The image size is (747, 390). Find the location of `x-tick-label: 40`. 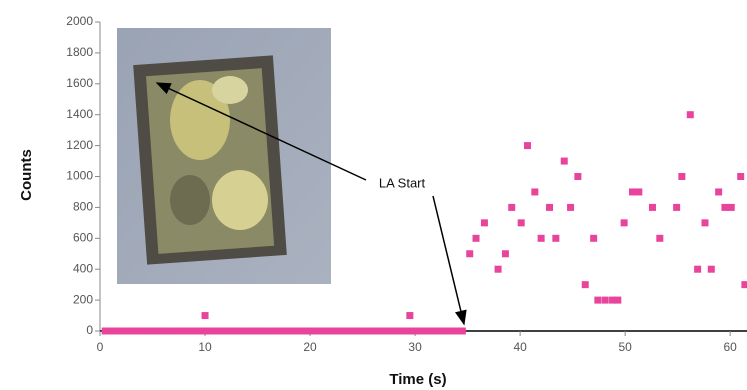

x-tick-label: 40 is located at coordinates (520, 347).